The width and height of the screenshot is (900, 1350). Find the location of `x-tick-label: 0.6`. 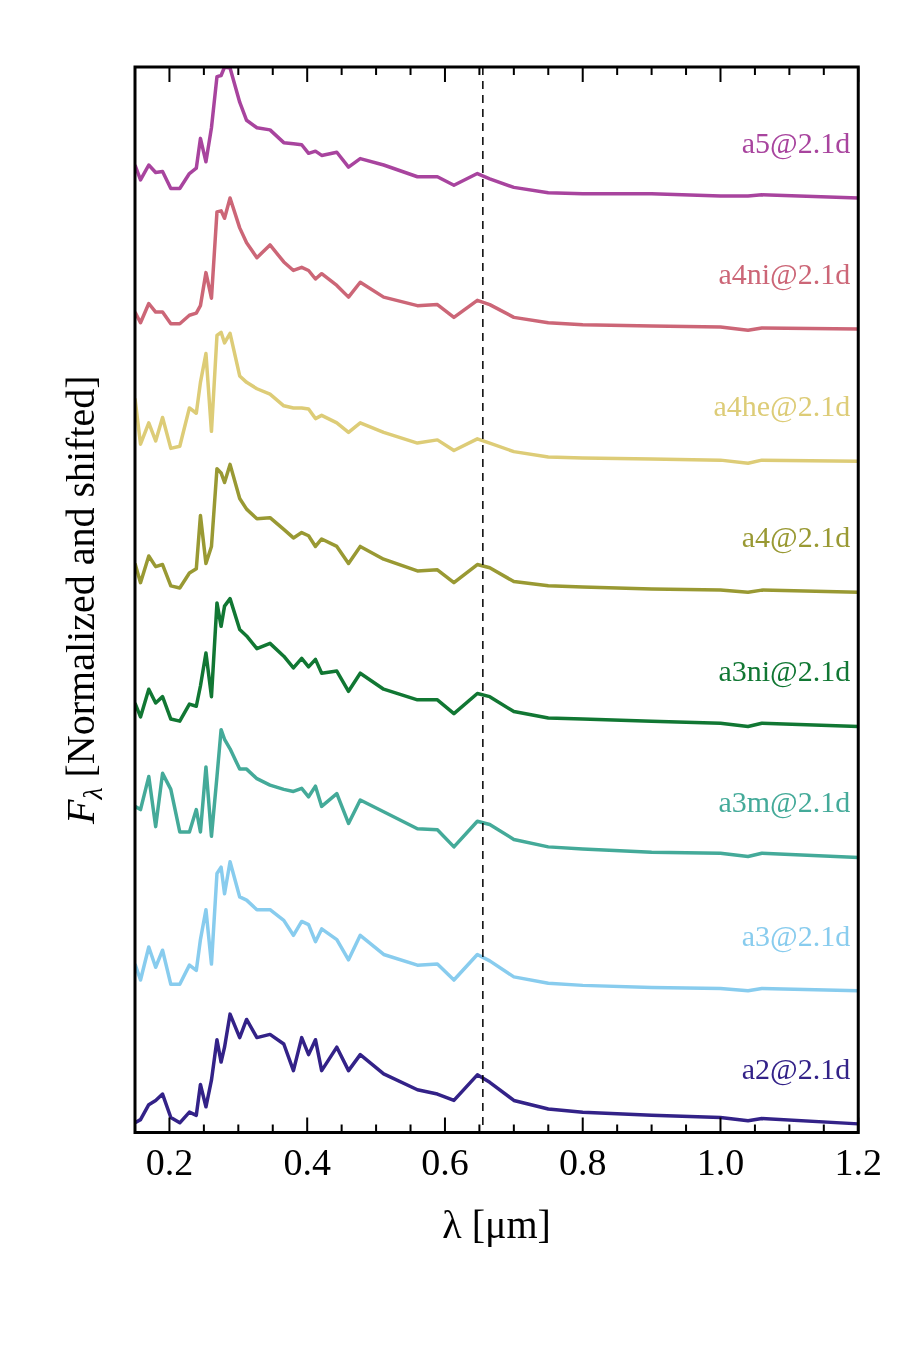

x-tick-label: 0.6 is located at coordinates (445, 1162).